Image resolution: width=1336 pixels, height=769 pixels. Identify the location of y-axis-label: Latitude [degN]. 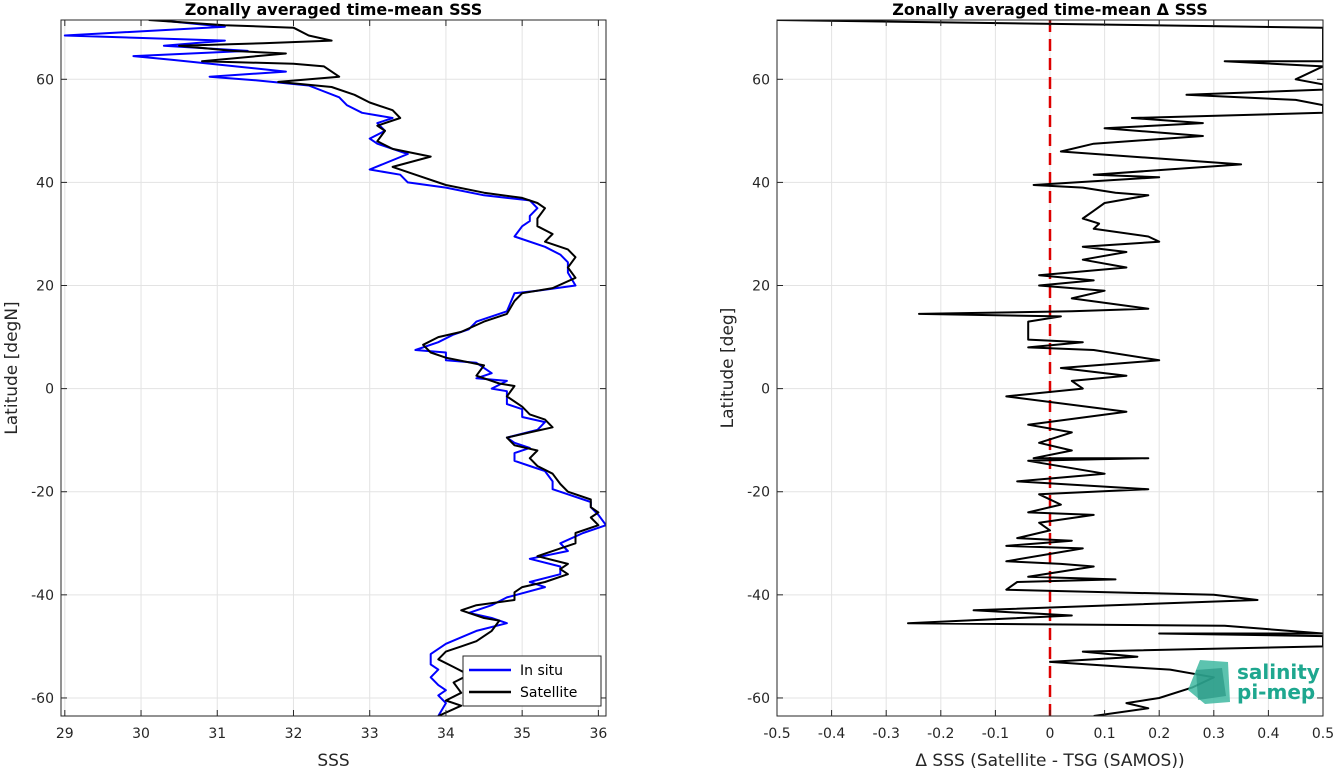
(12, 367).